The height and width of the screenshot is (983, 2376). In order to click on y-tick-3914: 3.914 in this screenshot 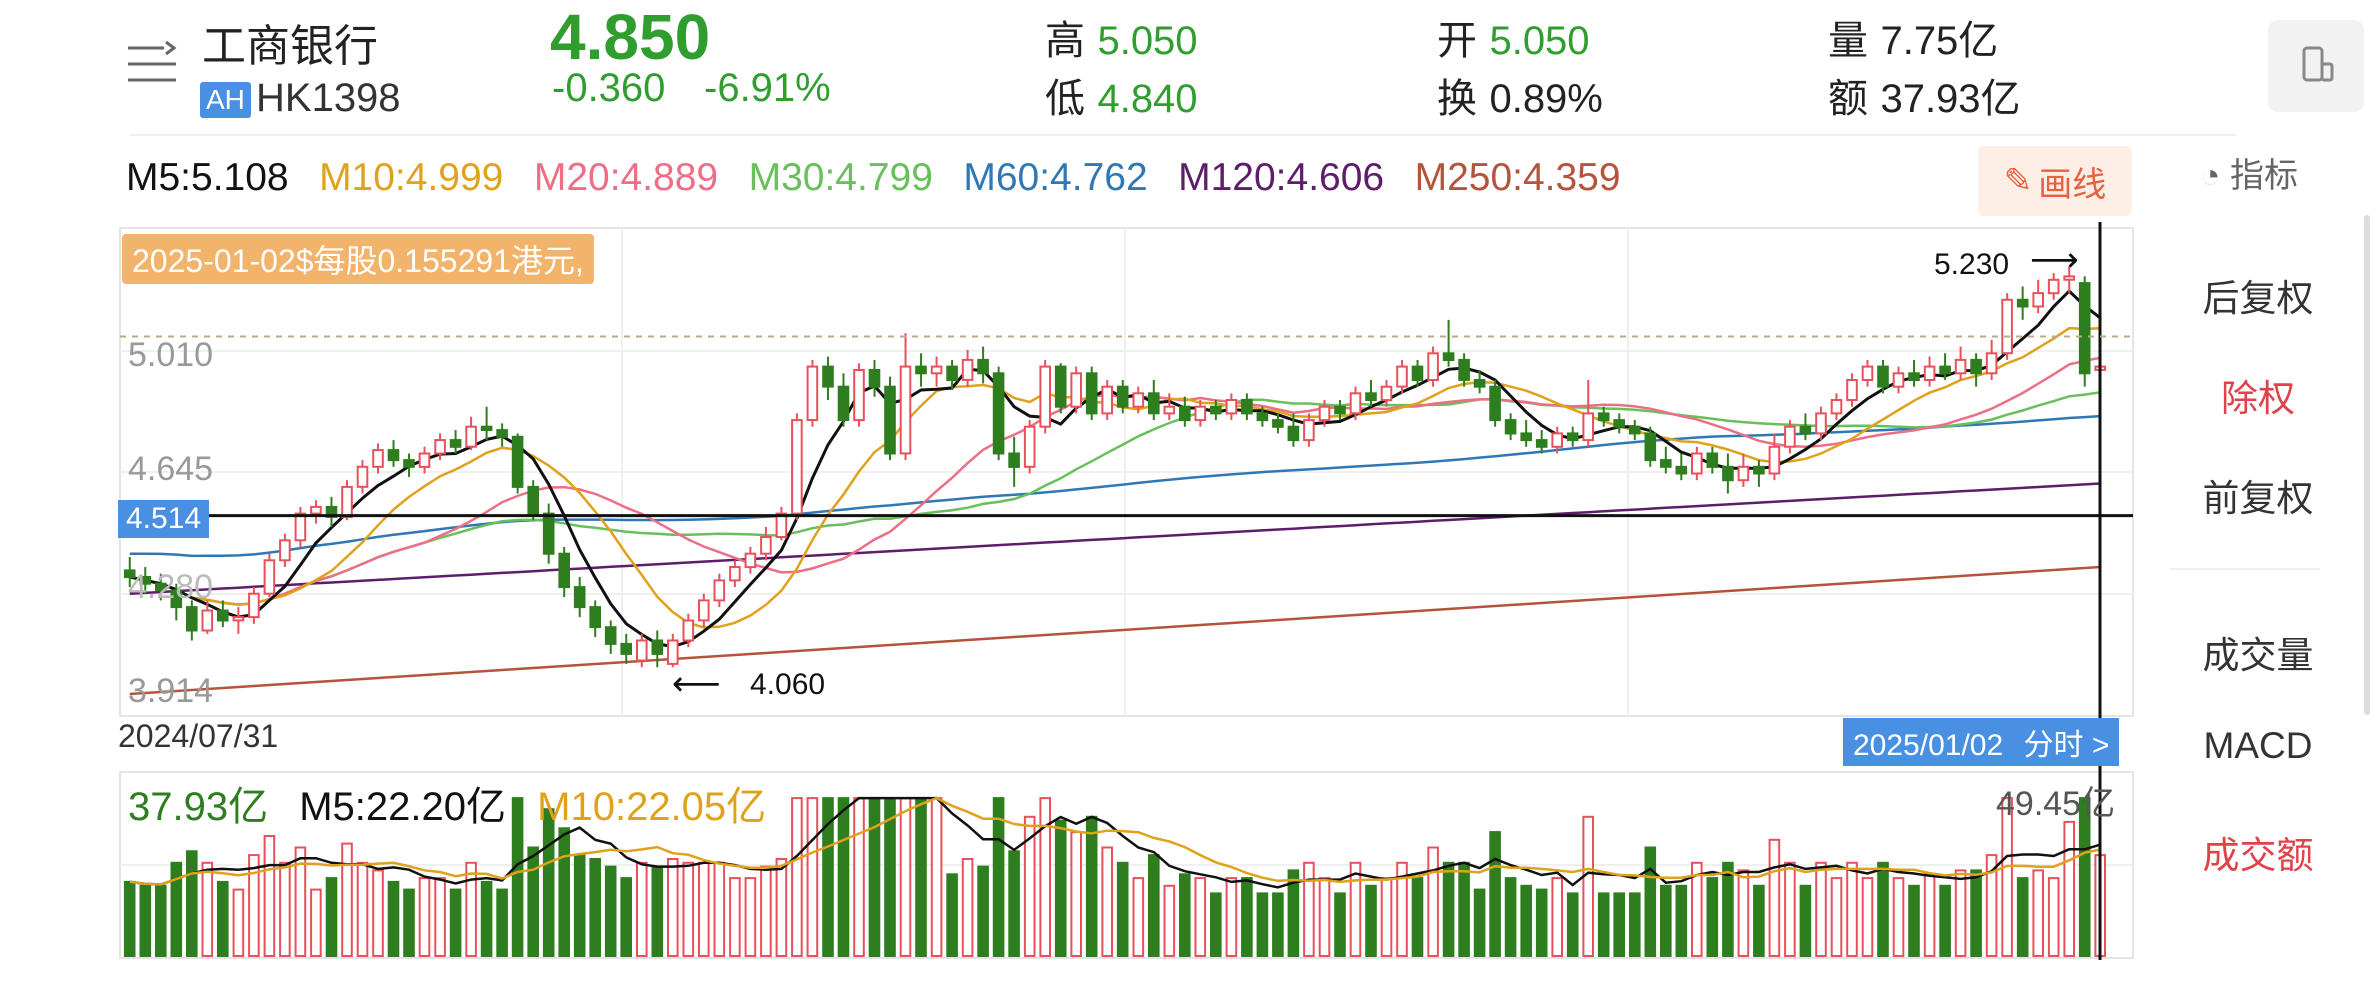, I will do `click(171, 691)`.